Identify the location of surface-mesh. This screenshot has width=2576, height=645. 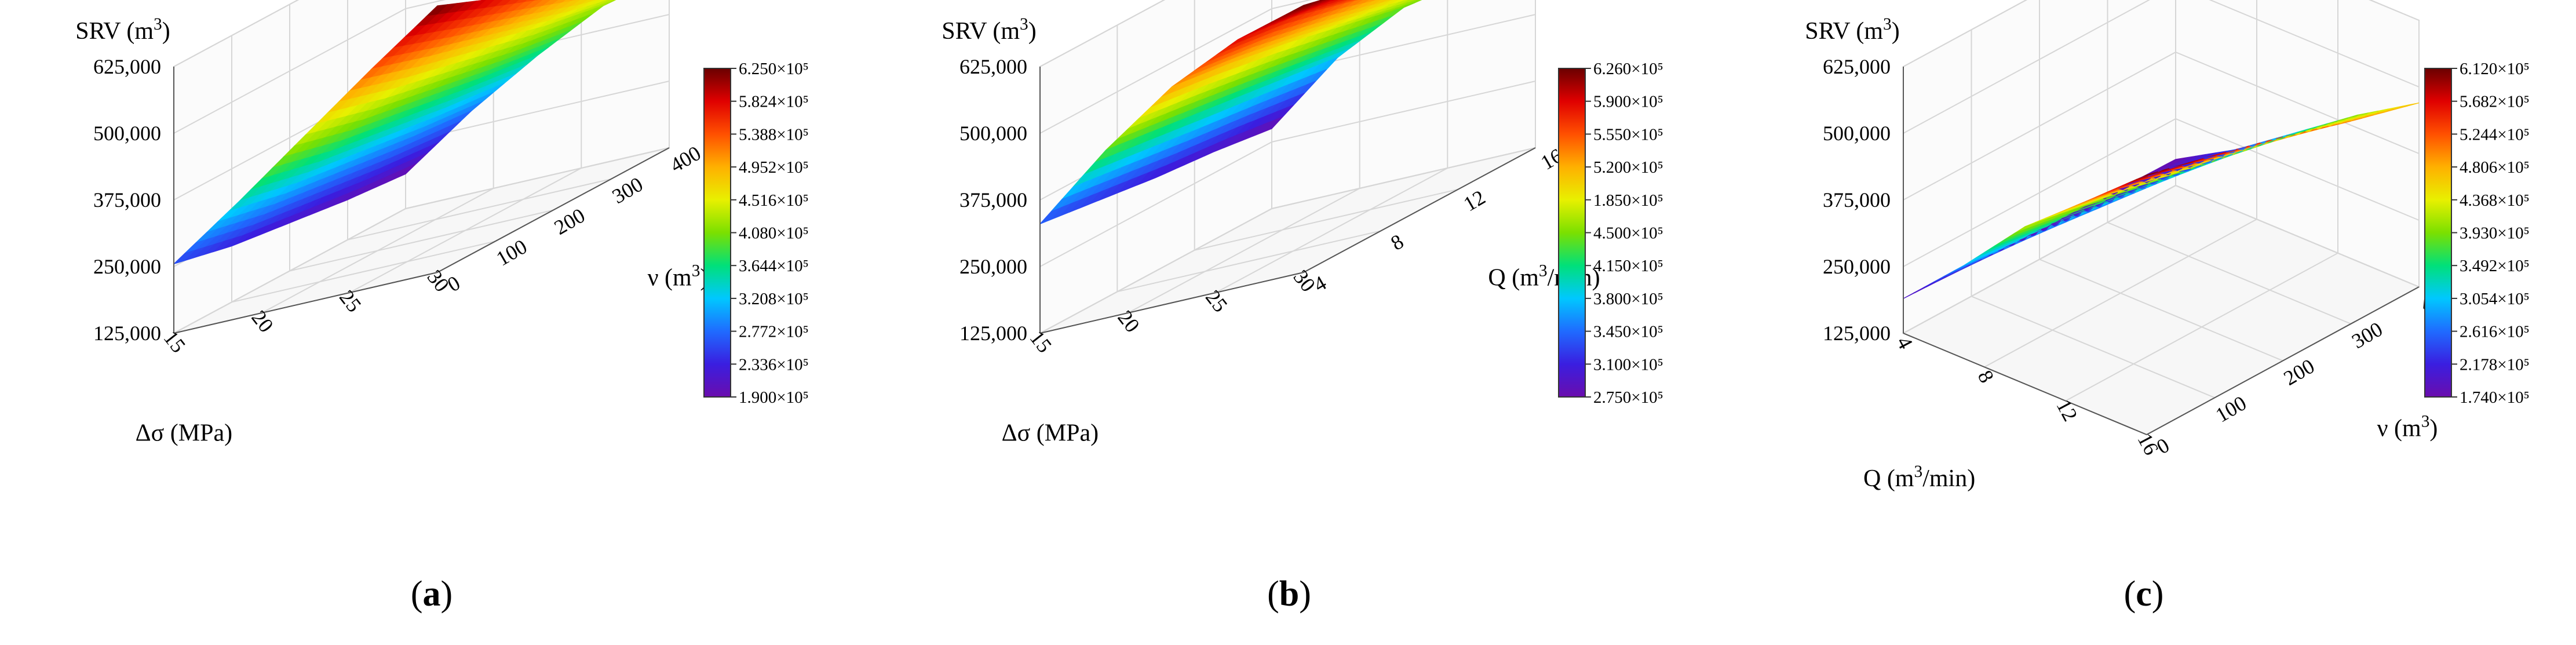
(2161, 201).